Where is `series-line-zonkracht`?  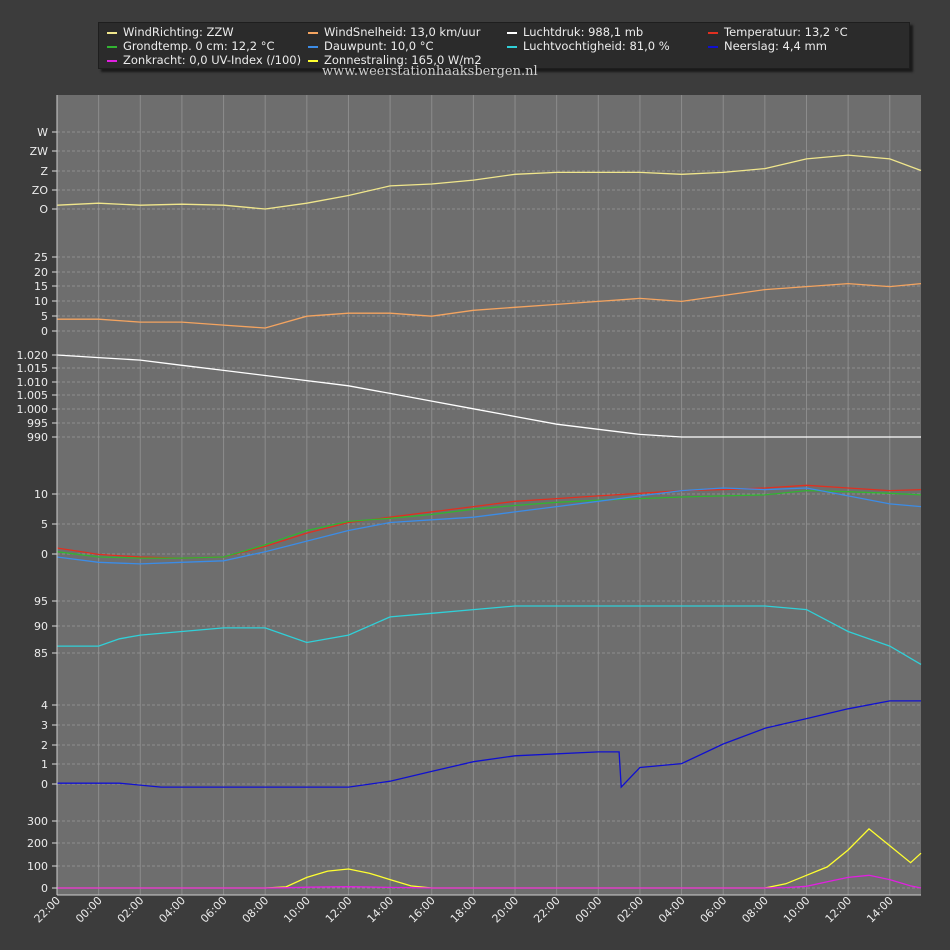 series-line-zonkracht is located at coordinates (489, 881).